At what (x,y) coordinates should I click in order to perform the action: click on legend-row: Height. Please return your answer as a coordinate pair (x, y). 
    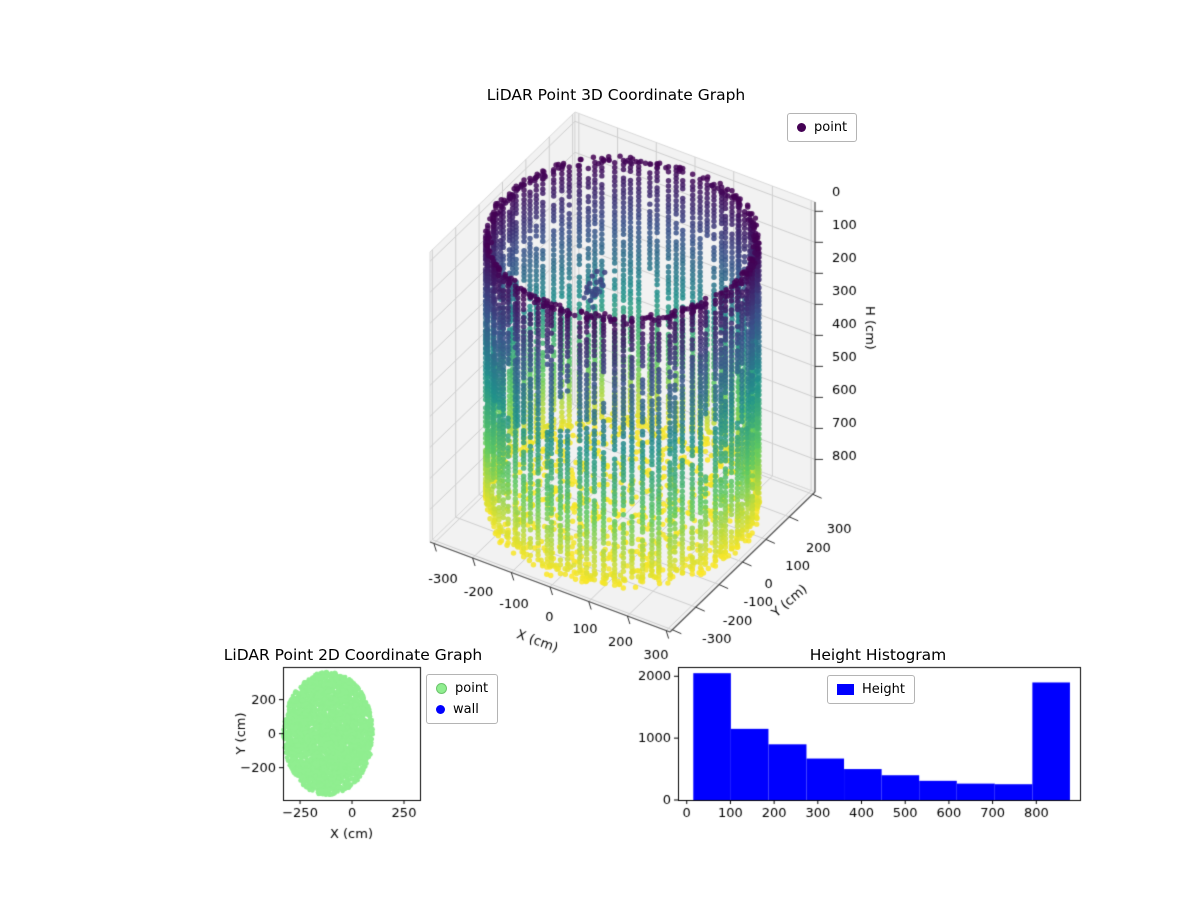
    Looking at the image, I should click on (871, 689).